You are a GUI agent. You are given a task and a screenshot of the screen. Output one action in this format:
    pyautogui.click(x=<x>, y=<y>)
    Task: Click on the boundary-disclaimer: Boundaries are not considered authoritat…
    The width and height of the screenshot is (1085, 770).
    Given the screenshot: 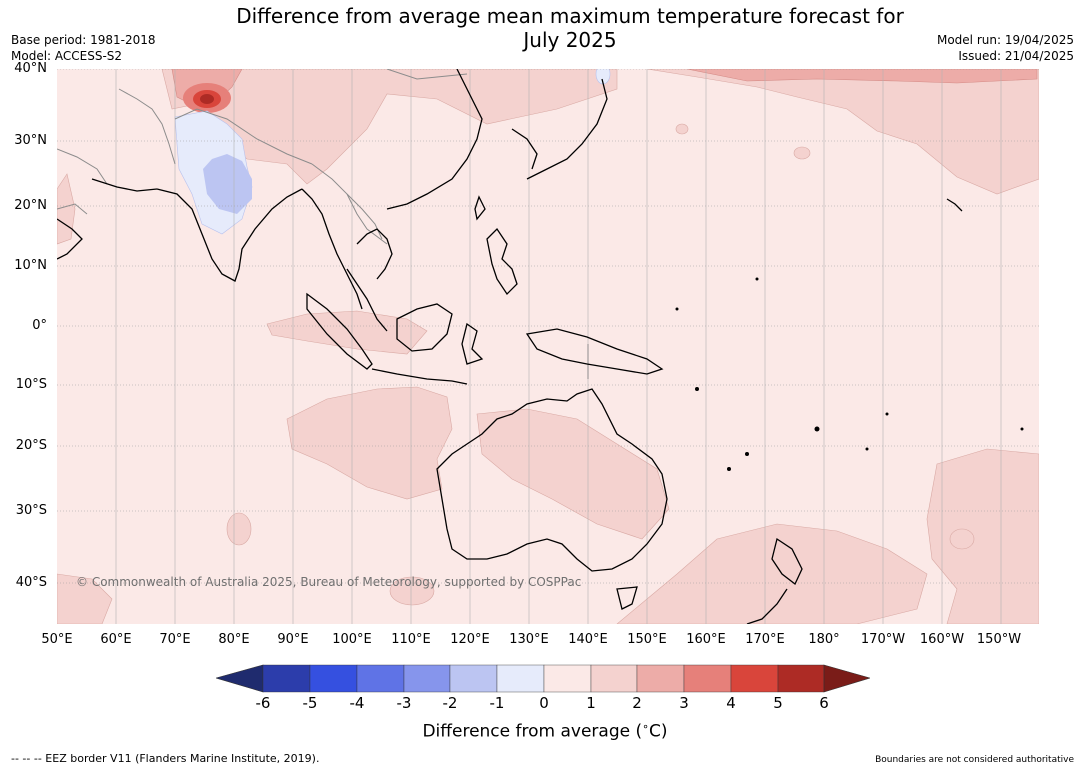 What is the action you would take?
    pyautogui.click(x=974, y=760)
    